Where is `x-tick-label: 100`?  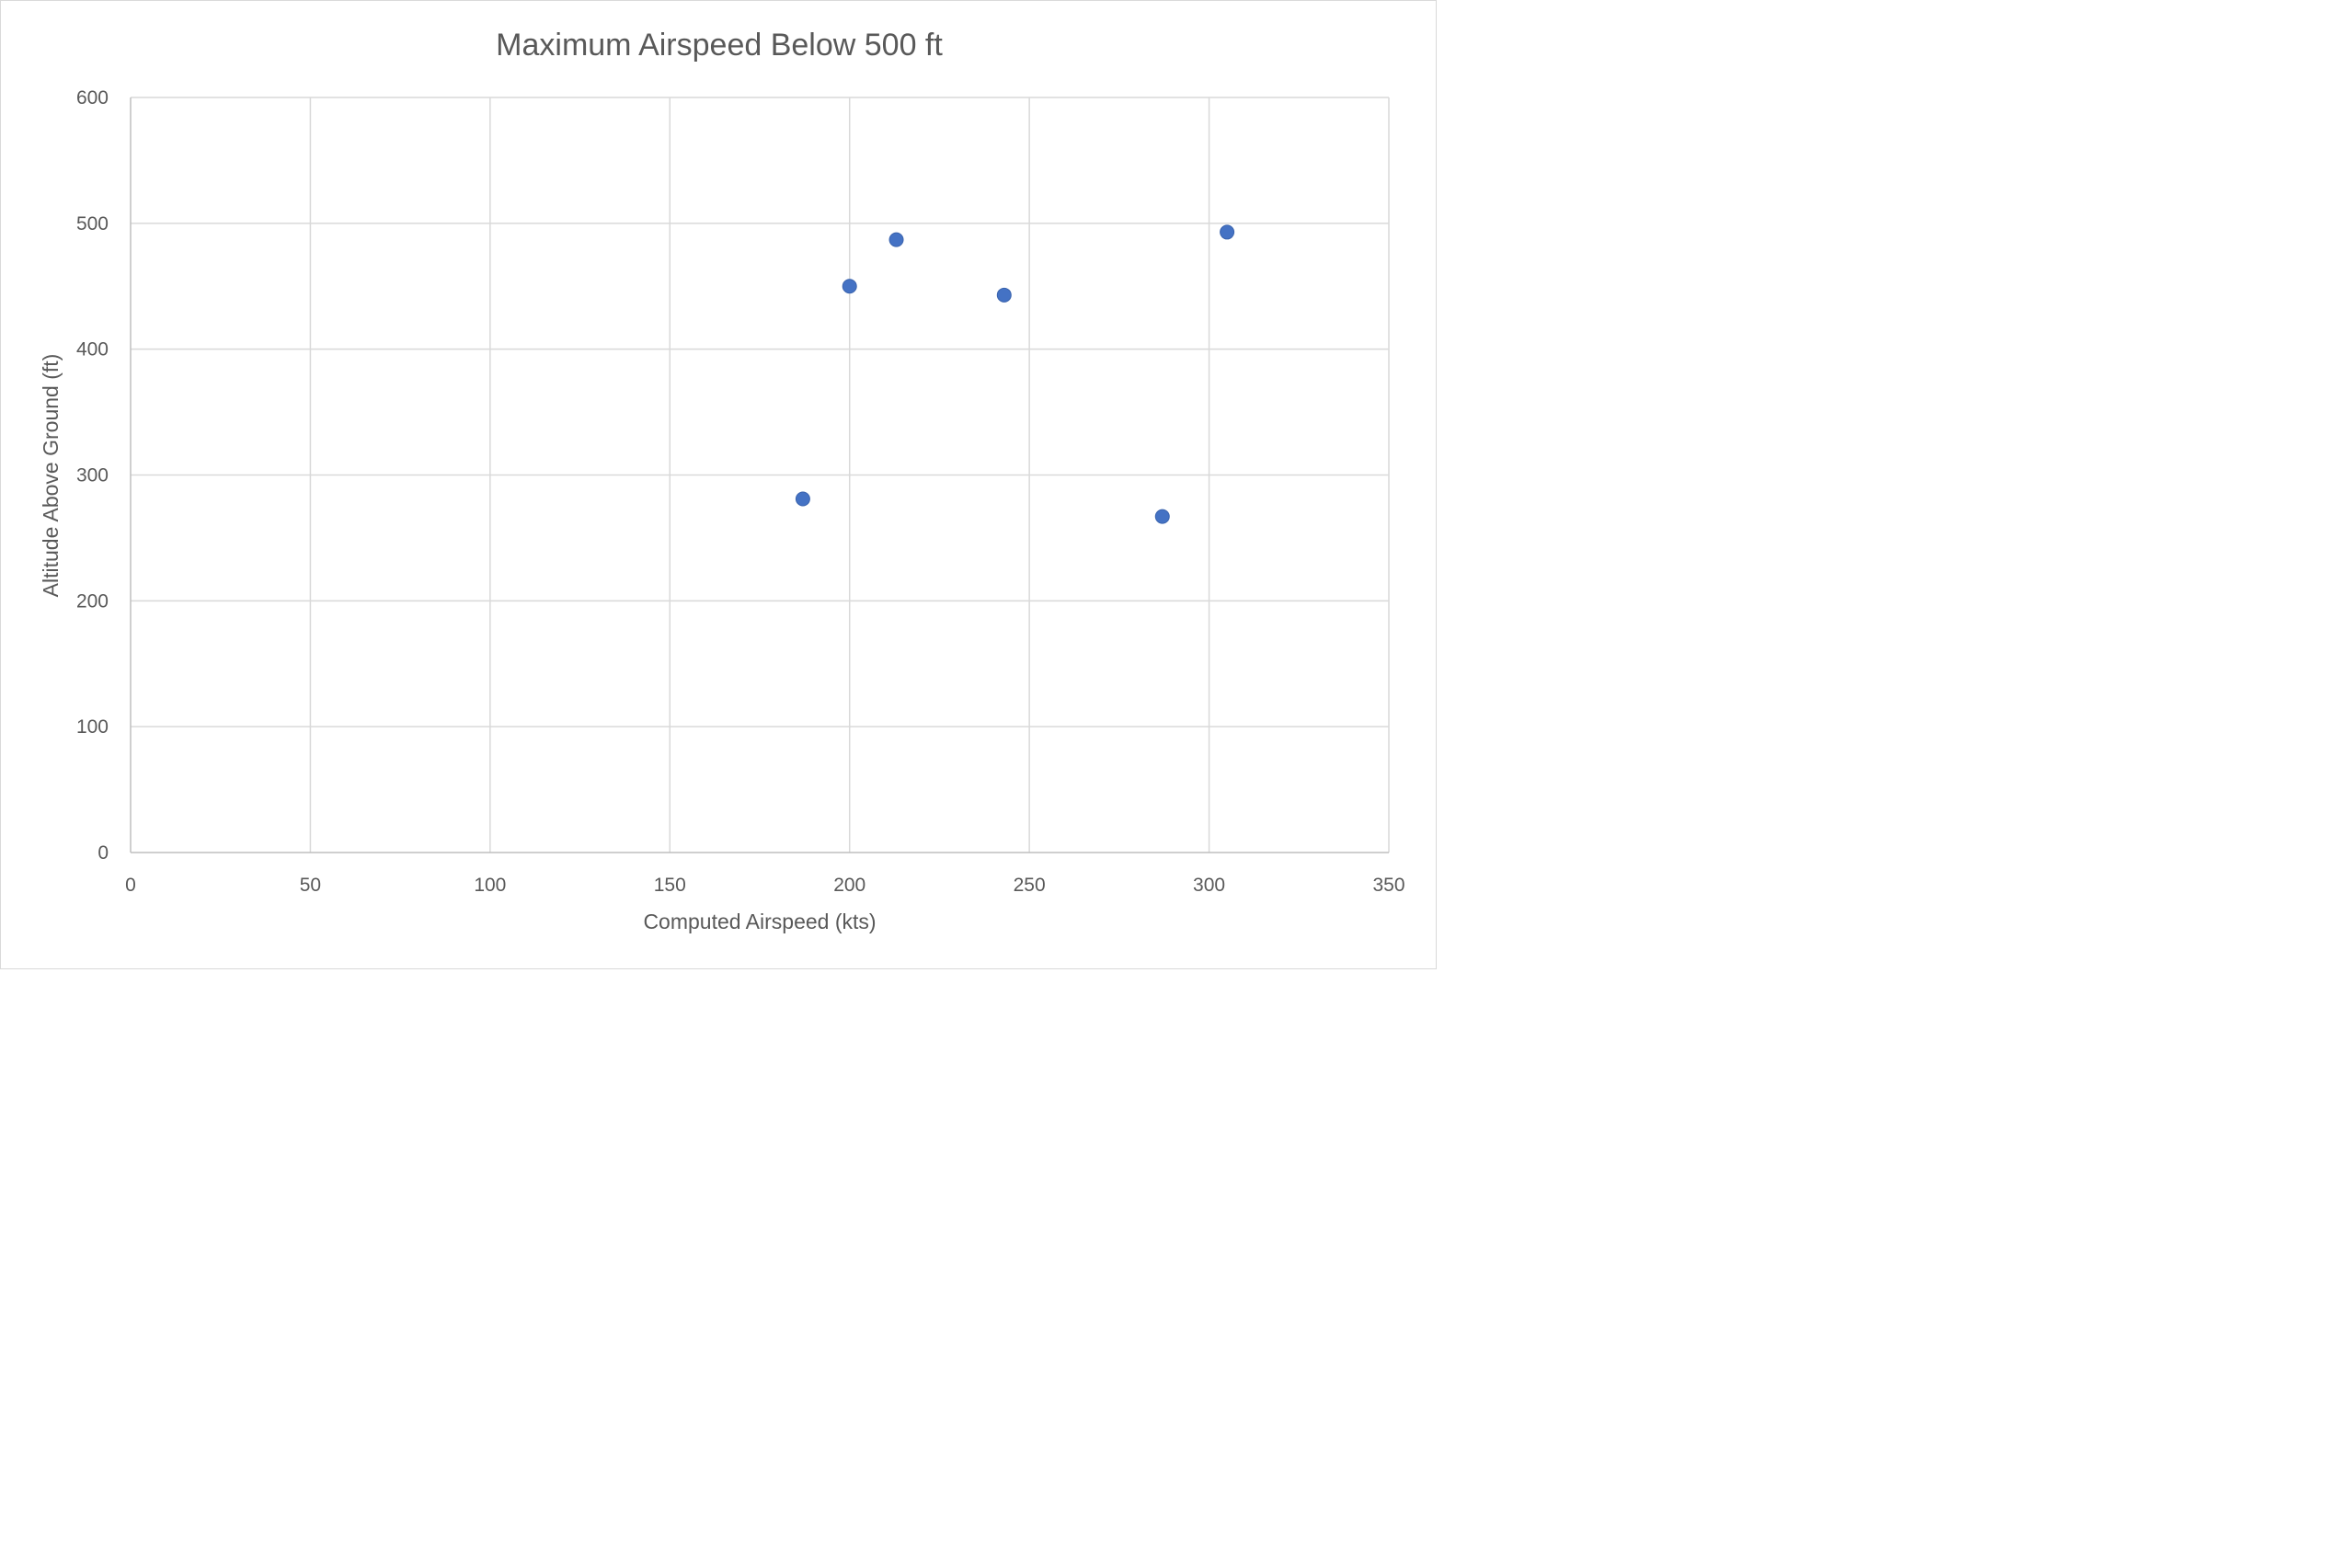 x-tick-label: 100 is located at coordinates (490, 885).